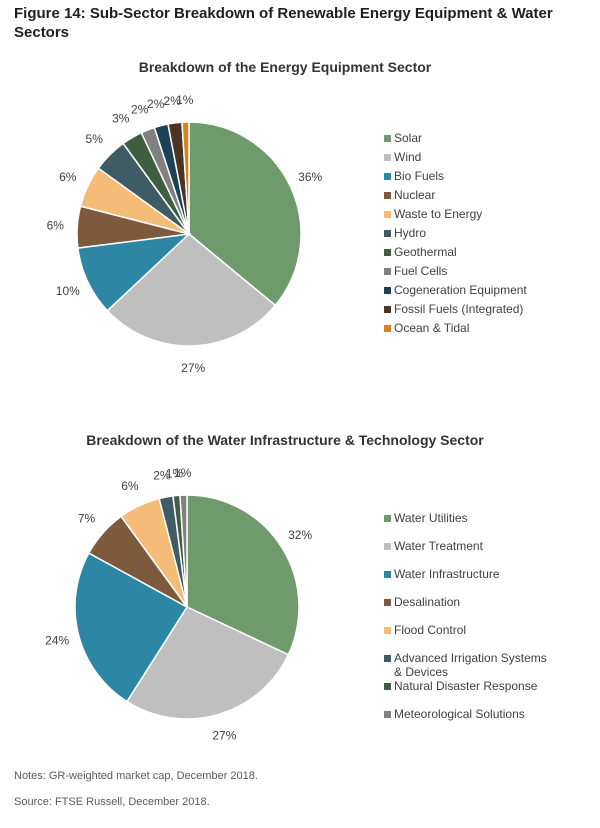 The height and width of the screenshot is (828, 600). Describe the element at coordinates (459, 714) in the screenshot. I see `legend-entry: Meteorological Solutions` at that location.